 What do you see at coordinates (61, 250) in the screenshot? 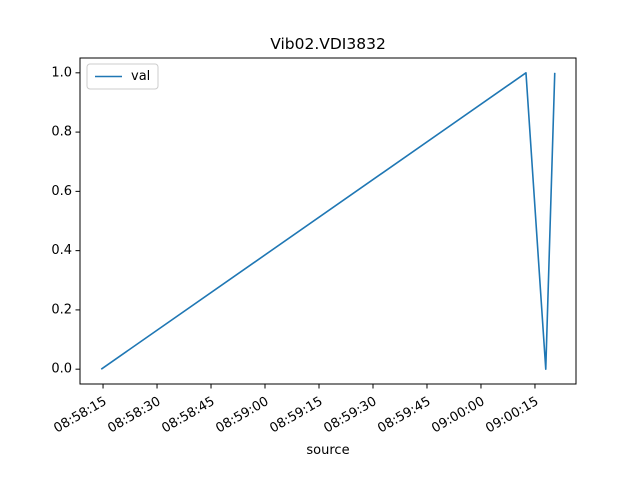
I see `y-tick-label: 0.4` at bounding box center [61, 250].